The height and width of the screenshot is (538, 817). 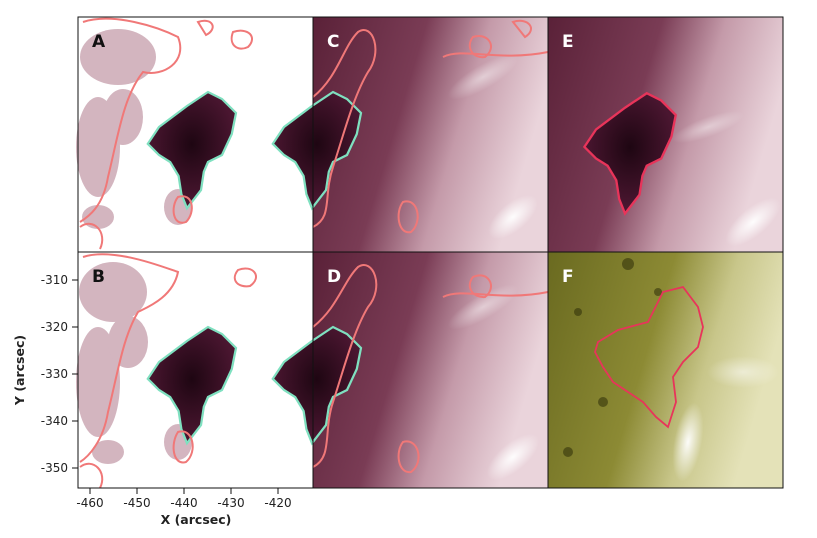 I want to click on panel-a: A, so click(x=194, y=134).